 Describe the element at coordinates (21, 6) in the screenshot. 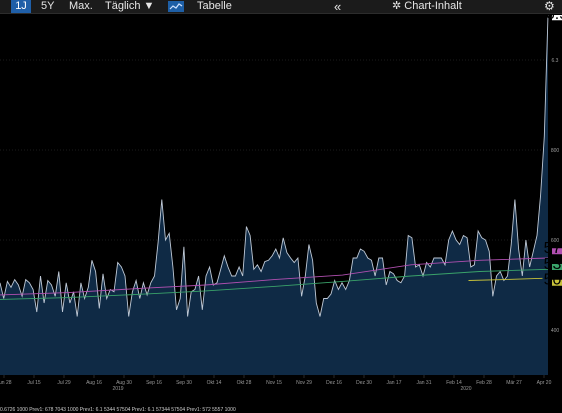

I see `range-1j-button: 1J` at that location.